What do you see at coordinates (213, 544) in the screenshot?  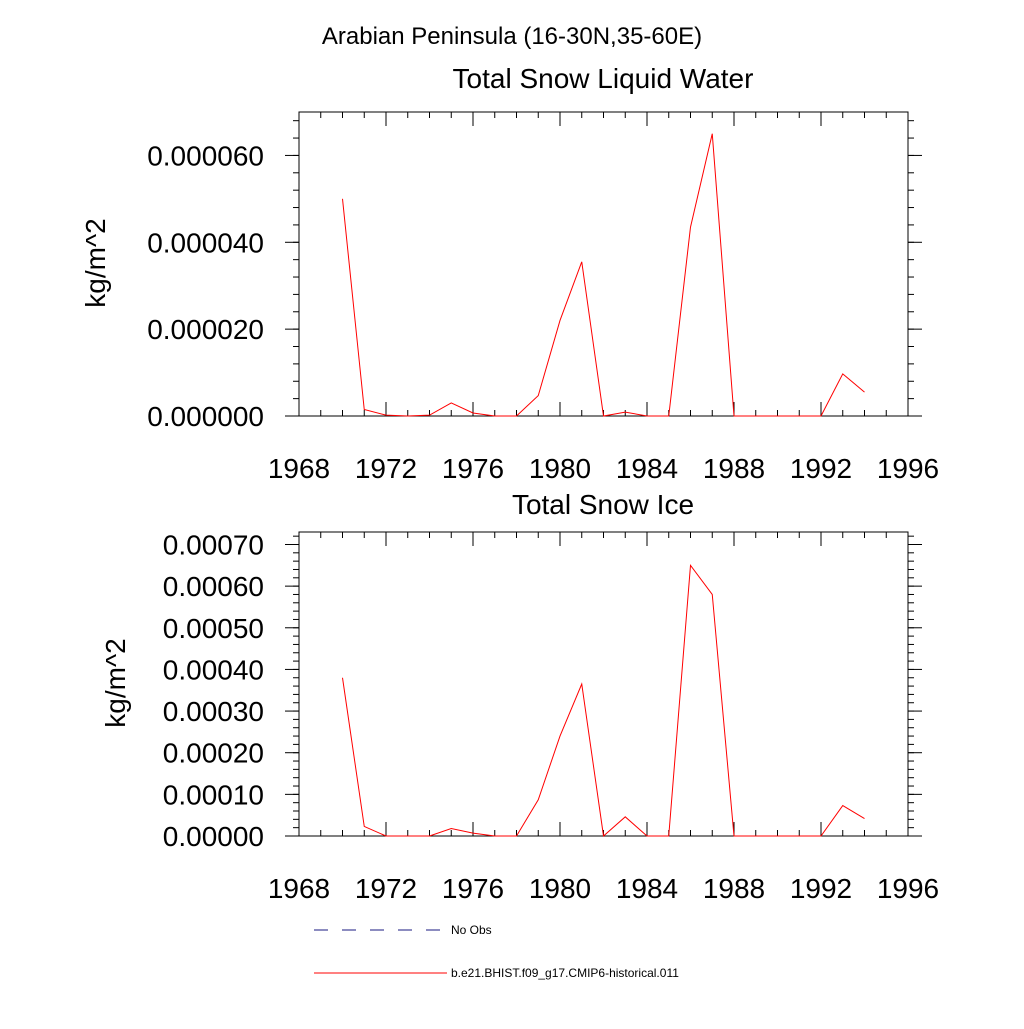 I see `y-tick-label: 0.00070` at bounding box center [213, 544].